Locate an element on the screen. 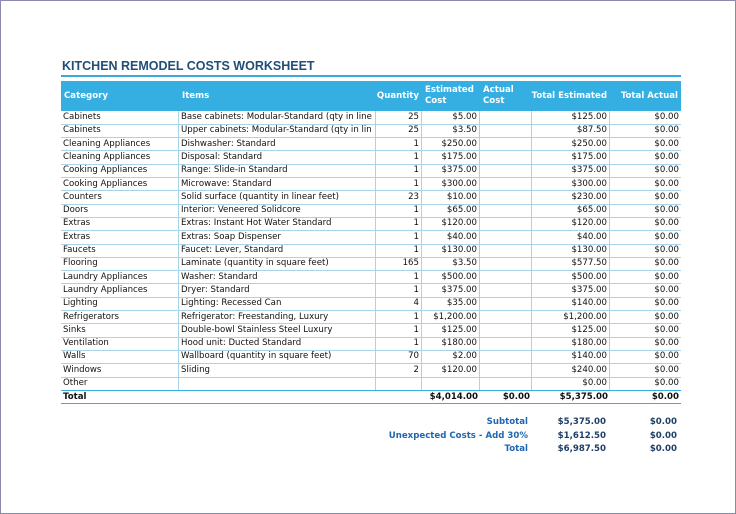 The image size is (736, 514). table-cell: Cooking Appliances is located at coordinates (120, 184).